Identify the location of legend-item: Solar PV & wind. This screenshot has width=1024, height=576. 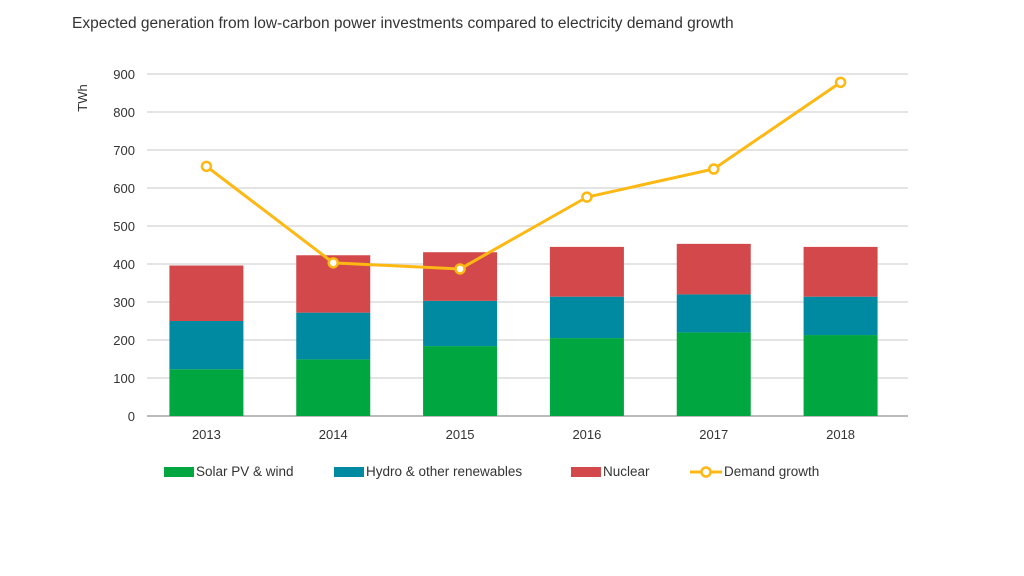
(229, 471).